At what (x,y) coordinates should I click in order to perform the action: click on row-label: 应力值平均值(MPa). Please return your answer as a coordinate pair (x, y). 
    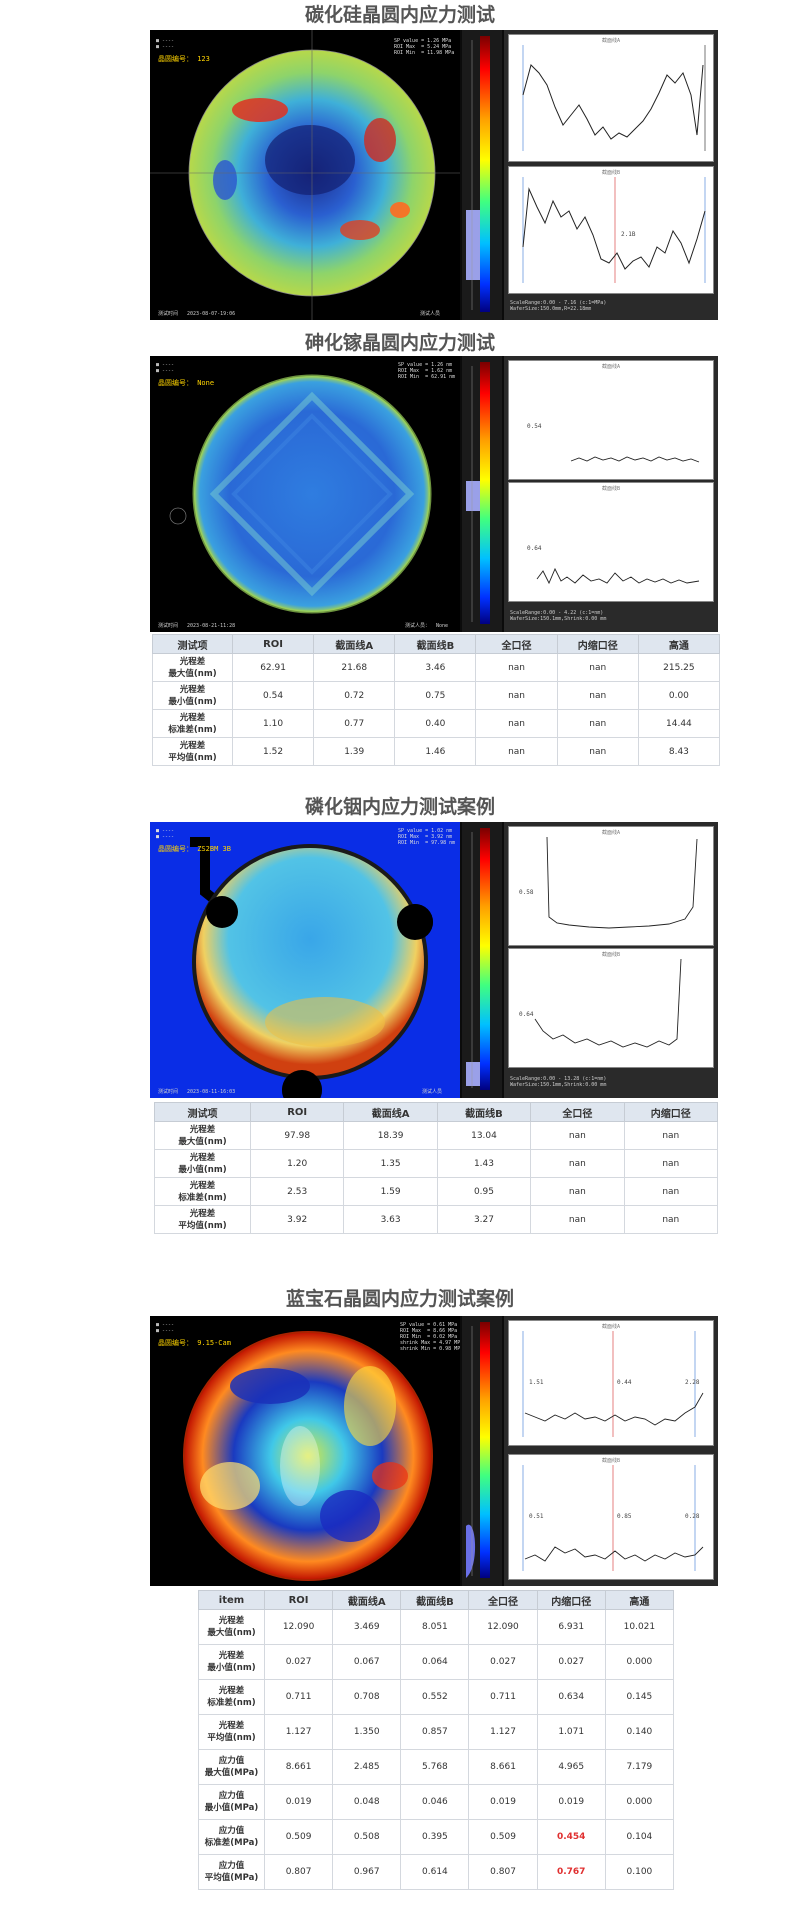
    Looking at the image, I should click on (231, 1872).